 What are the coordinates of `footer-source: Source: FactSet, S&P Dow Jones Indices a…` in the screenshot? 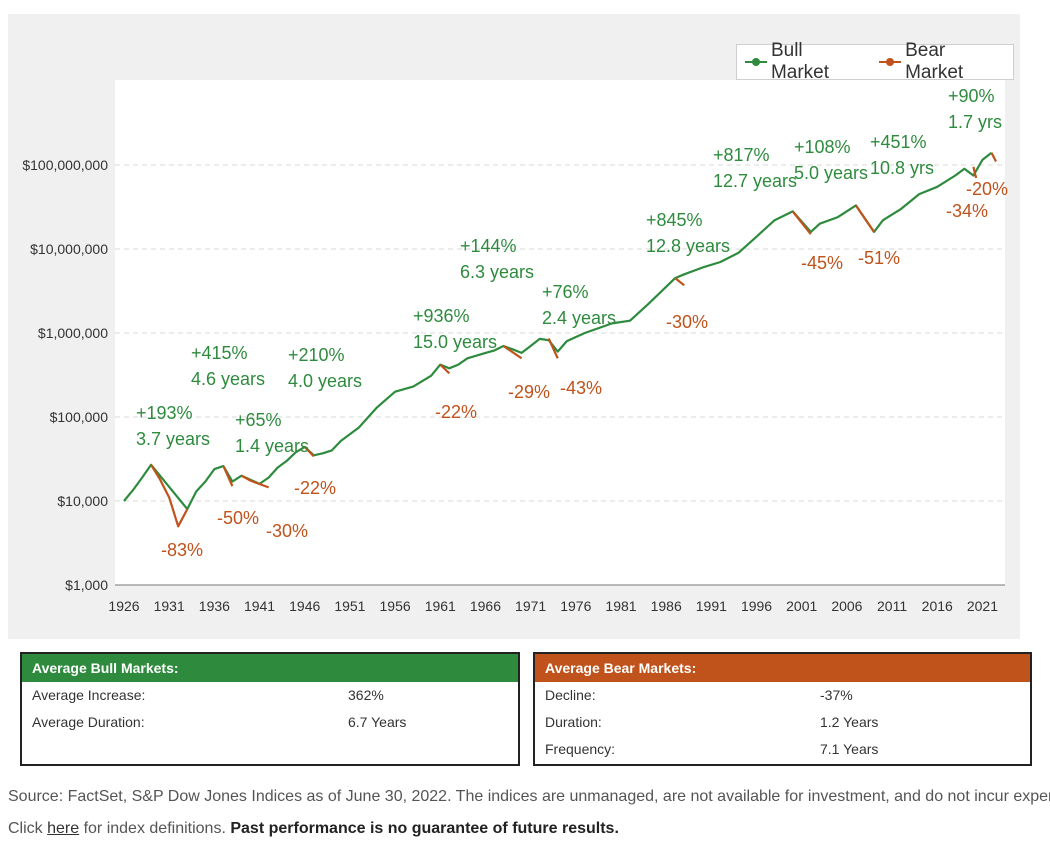 It's located at (529, 796).